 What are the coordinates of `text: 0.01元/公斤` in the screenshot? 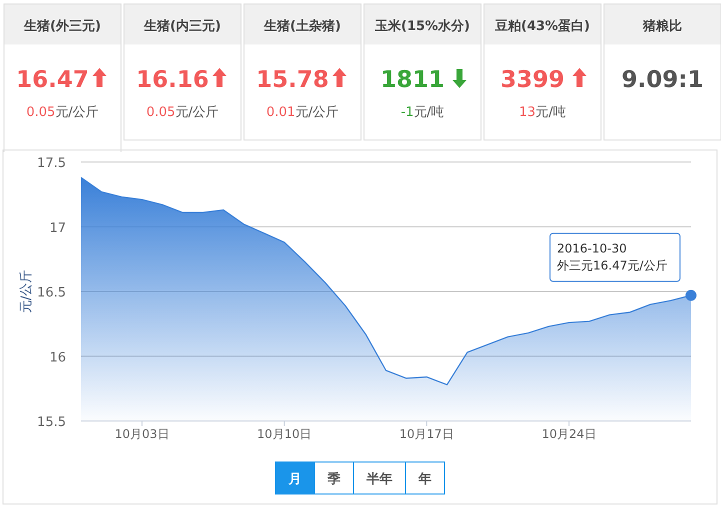 It's located at (302, 112).